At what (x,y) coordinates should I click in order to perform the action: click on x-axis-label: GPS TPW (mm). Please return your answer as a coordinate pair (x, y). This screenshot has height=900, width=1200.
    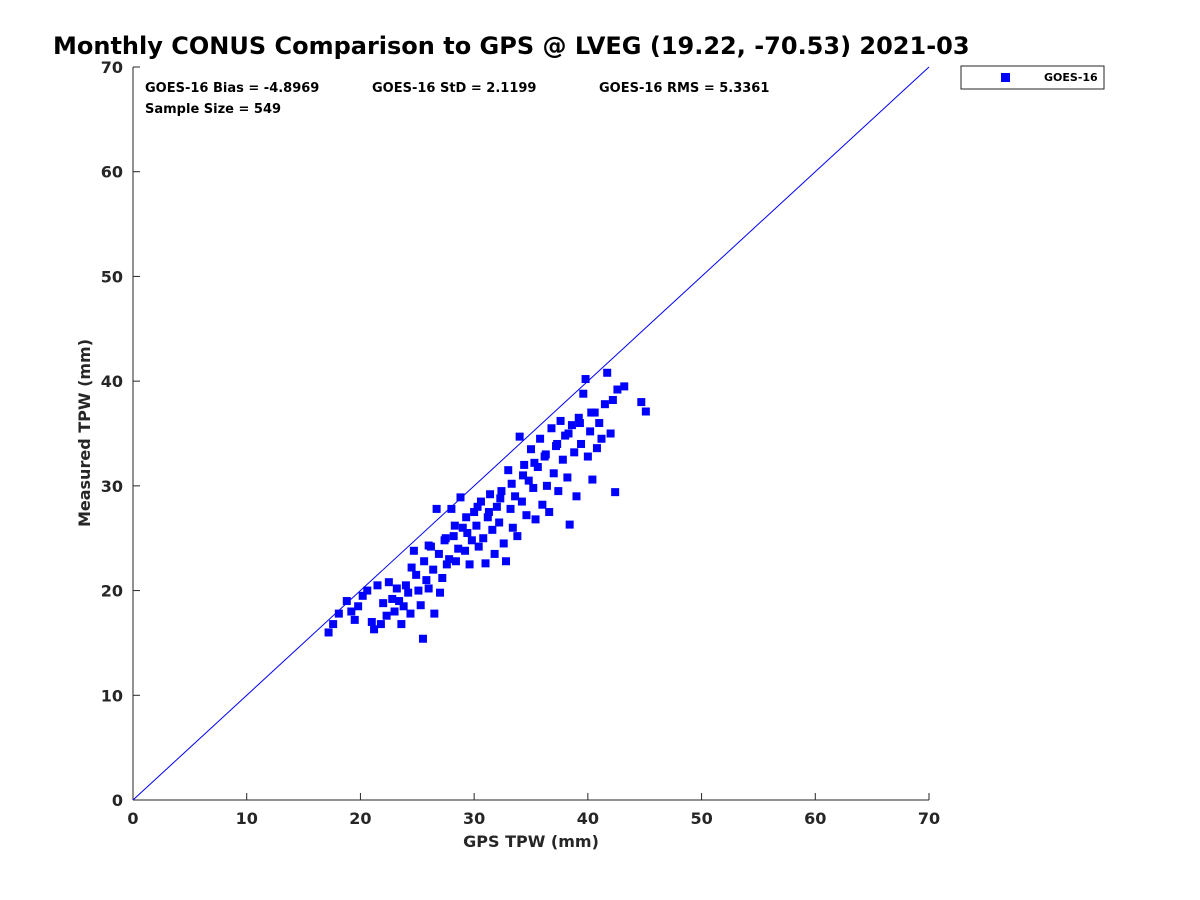
    Looking at the image, I should click on (531, 841).